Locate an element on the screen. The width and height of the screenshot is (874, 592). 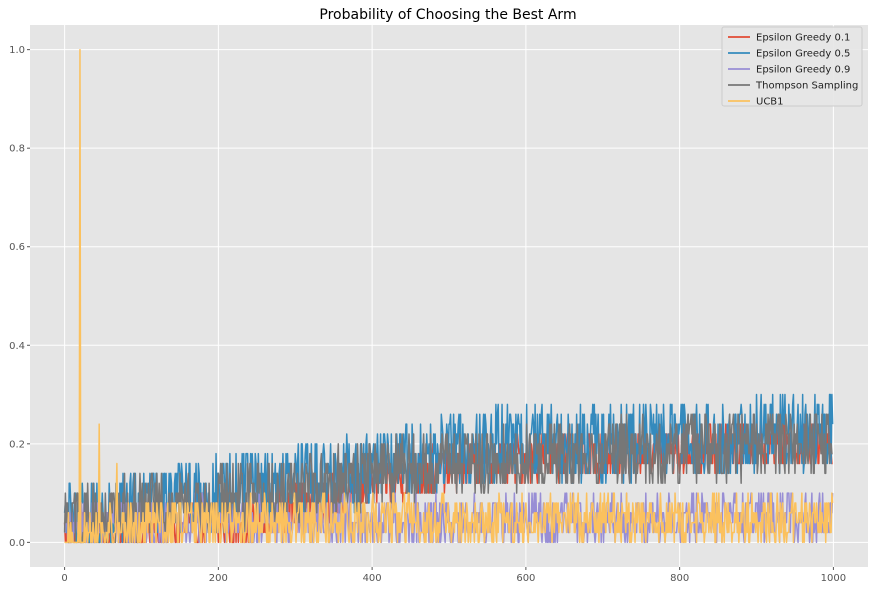
x-tick-label: 400 is located at coordinates (372, 578).